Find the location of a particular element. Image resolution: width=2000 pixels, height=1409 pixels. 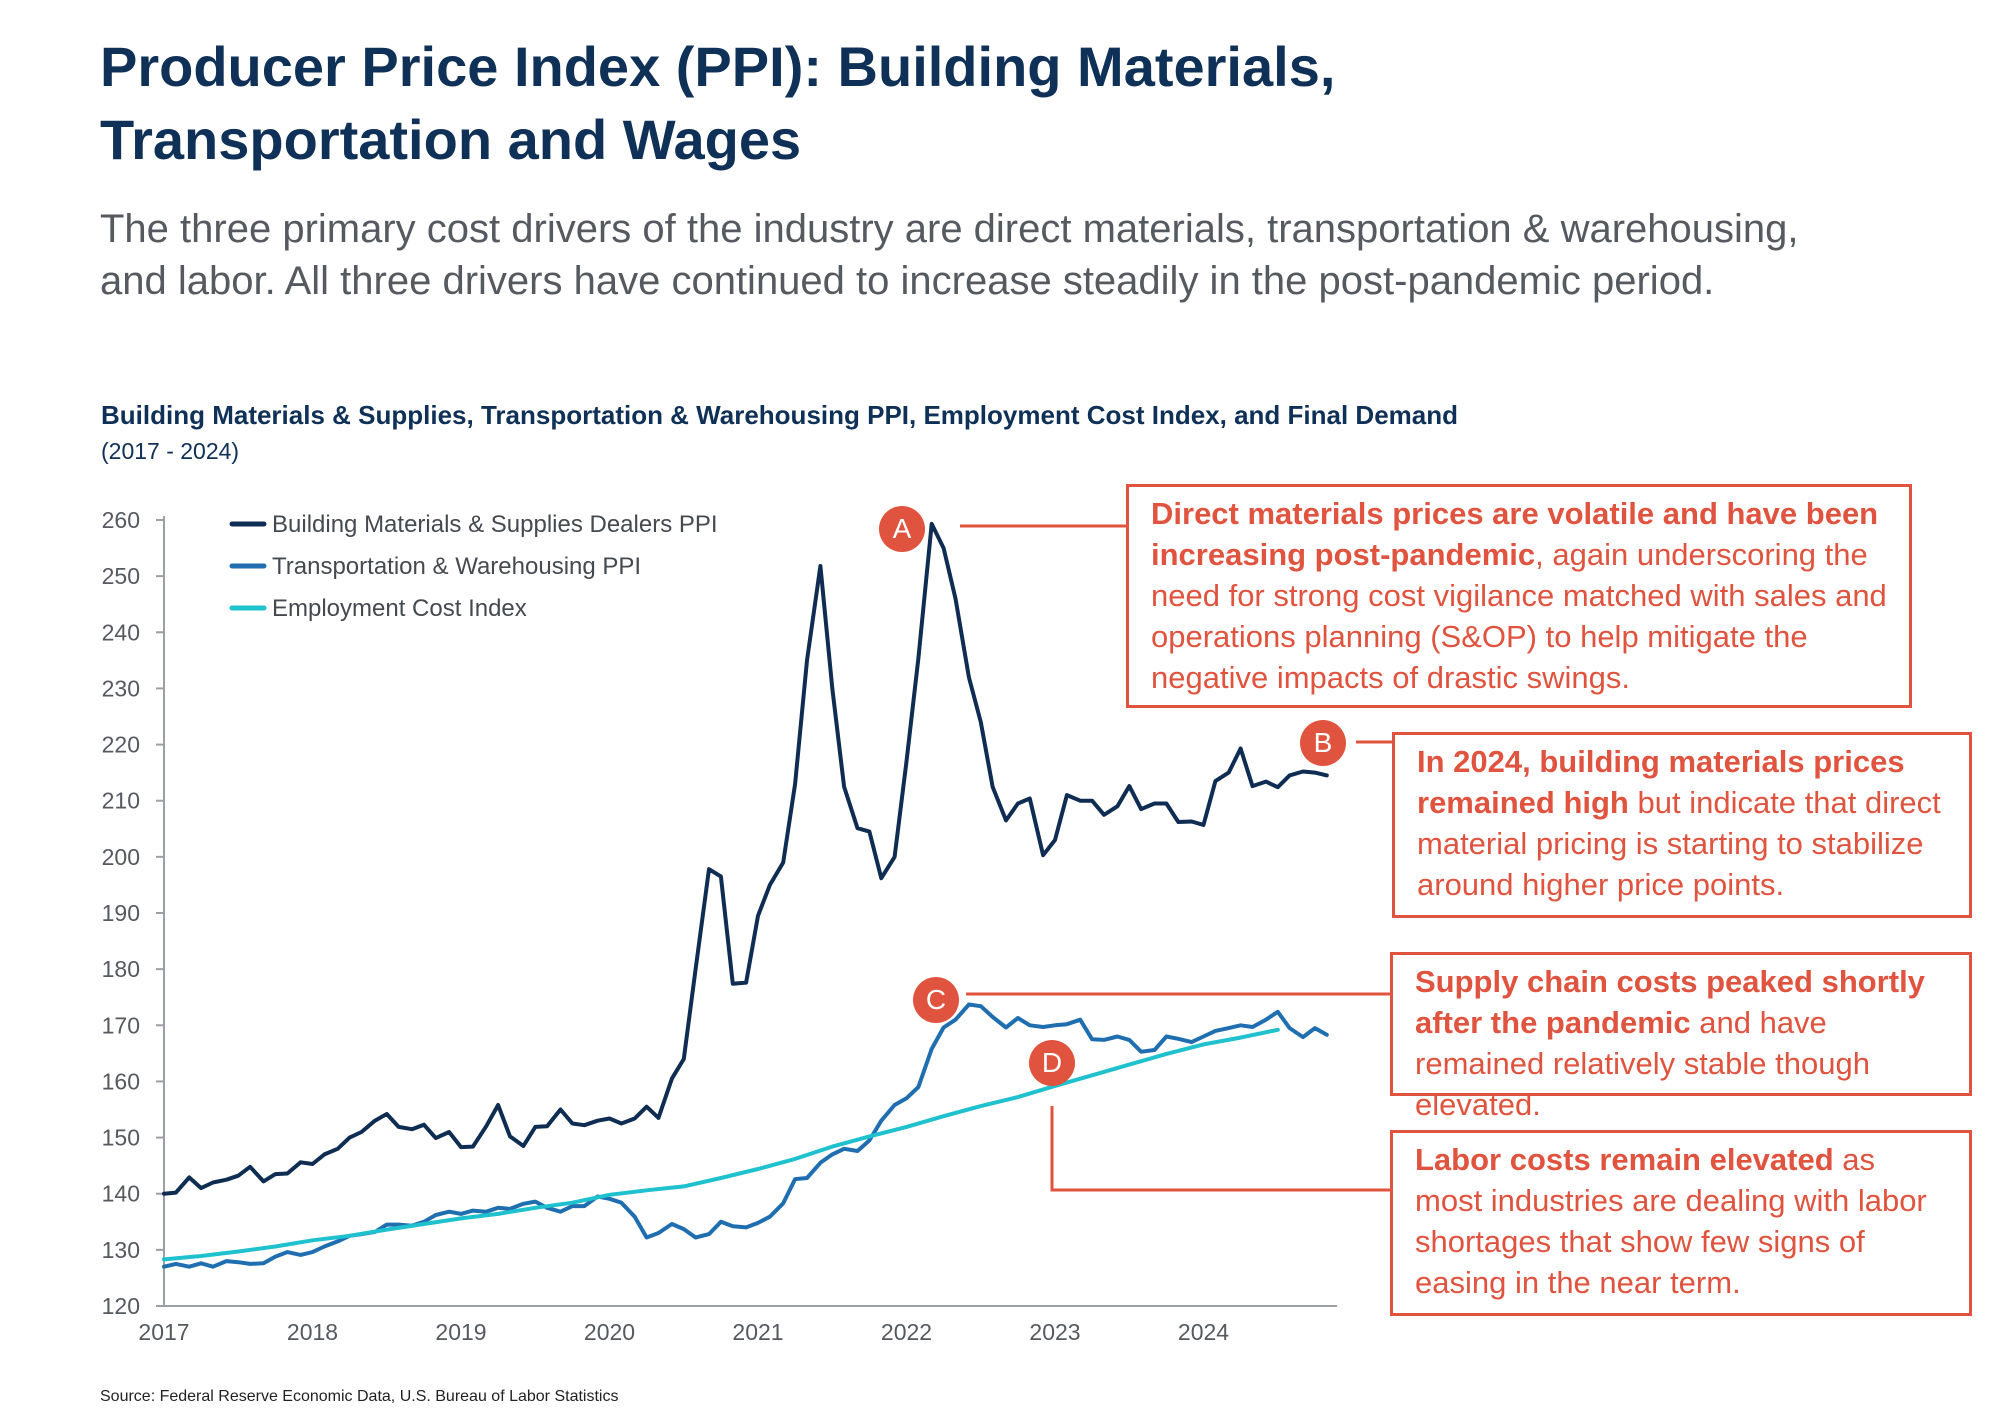

legend-item-3: Employment Cost Index is located at coordinates (378, 608).